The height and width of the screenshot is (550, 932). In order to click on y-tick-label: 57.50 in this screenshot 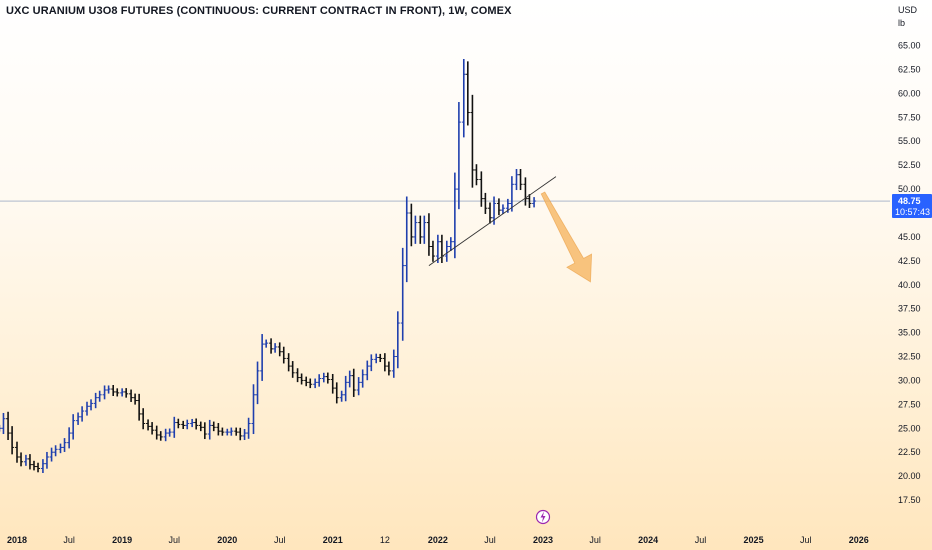, I will do `click(909, 117)`.